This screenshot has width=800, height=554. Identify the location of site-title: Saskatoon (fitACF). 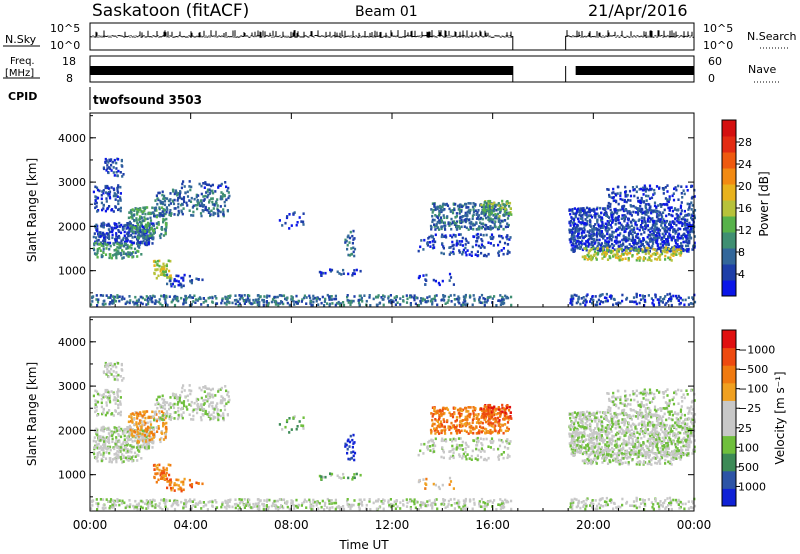
(170, 11).